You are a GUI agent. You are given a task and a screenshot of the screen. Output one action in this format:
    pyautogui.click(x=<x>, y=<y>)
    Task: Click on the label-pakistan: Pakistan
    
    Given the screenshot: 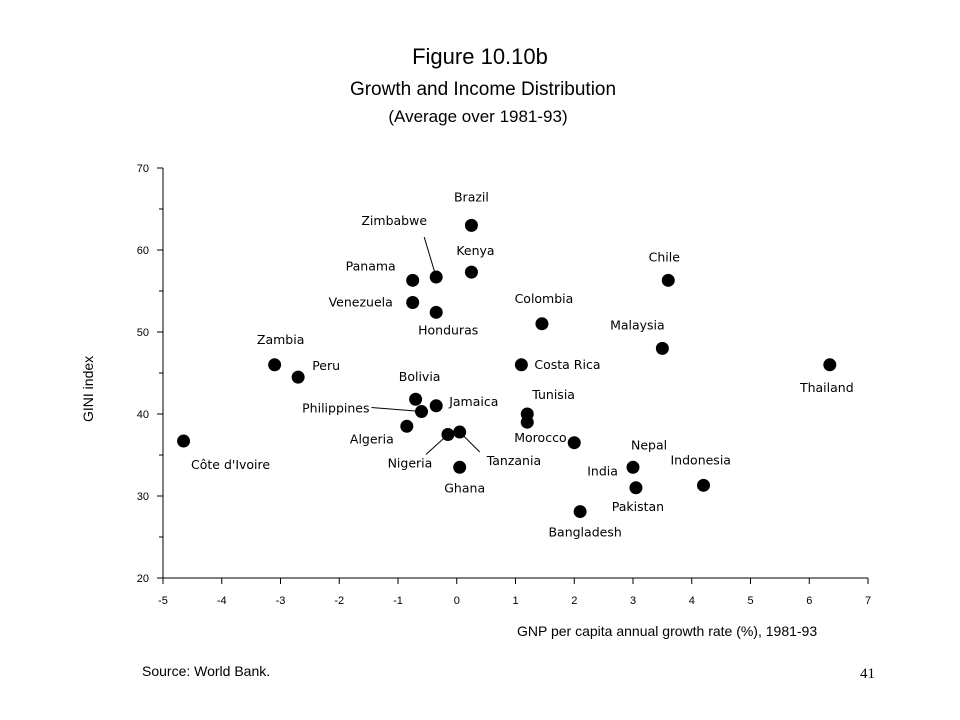 What is the action you would take?
    pyautogui.click(x=638, y=506)
    